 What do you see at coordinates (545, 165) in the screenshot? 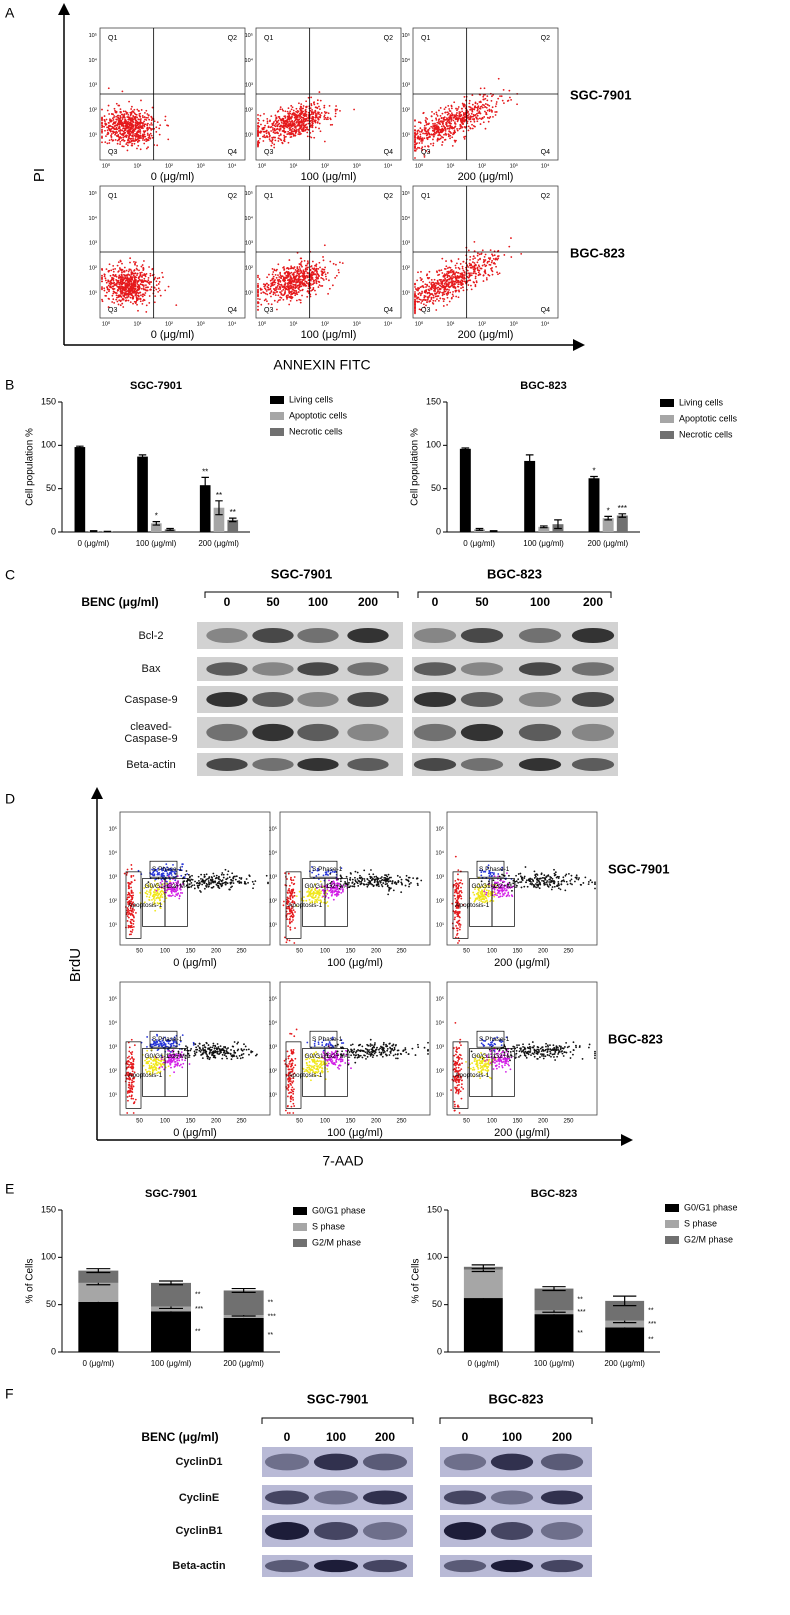
I see `x-tick-label: 10⁴` at bounding box center [545, 165].